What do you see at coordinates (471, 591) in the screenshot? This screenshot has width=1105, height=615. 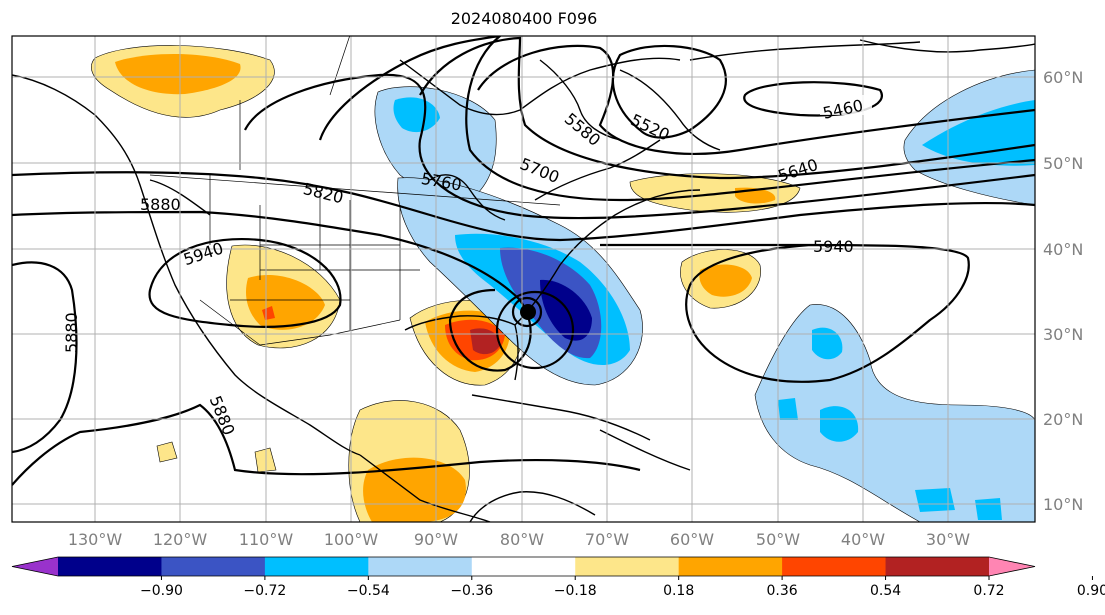 I see `colorbar-tick-label: −0.36` at bounding box center [471, 591].